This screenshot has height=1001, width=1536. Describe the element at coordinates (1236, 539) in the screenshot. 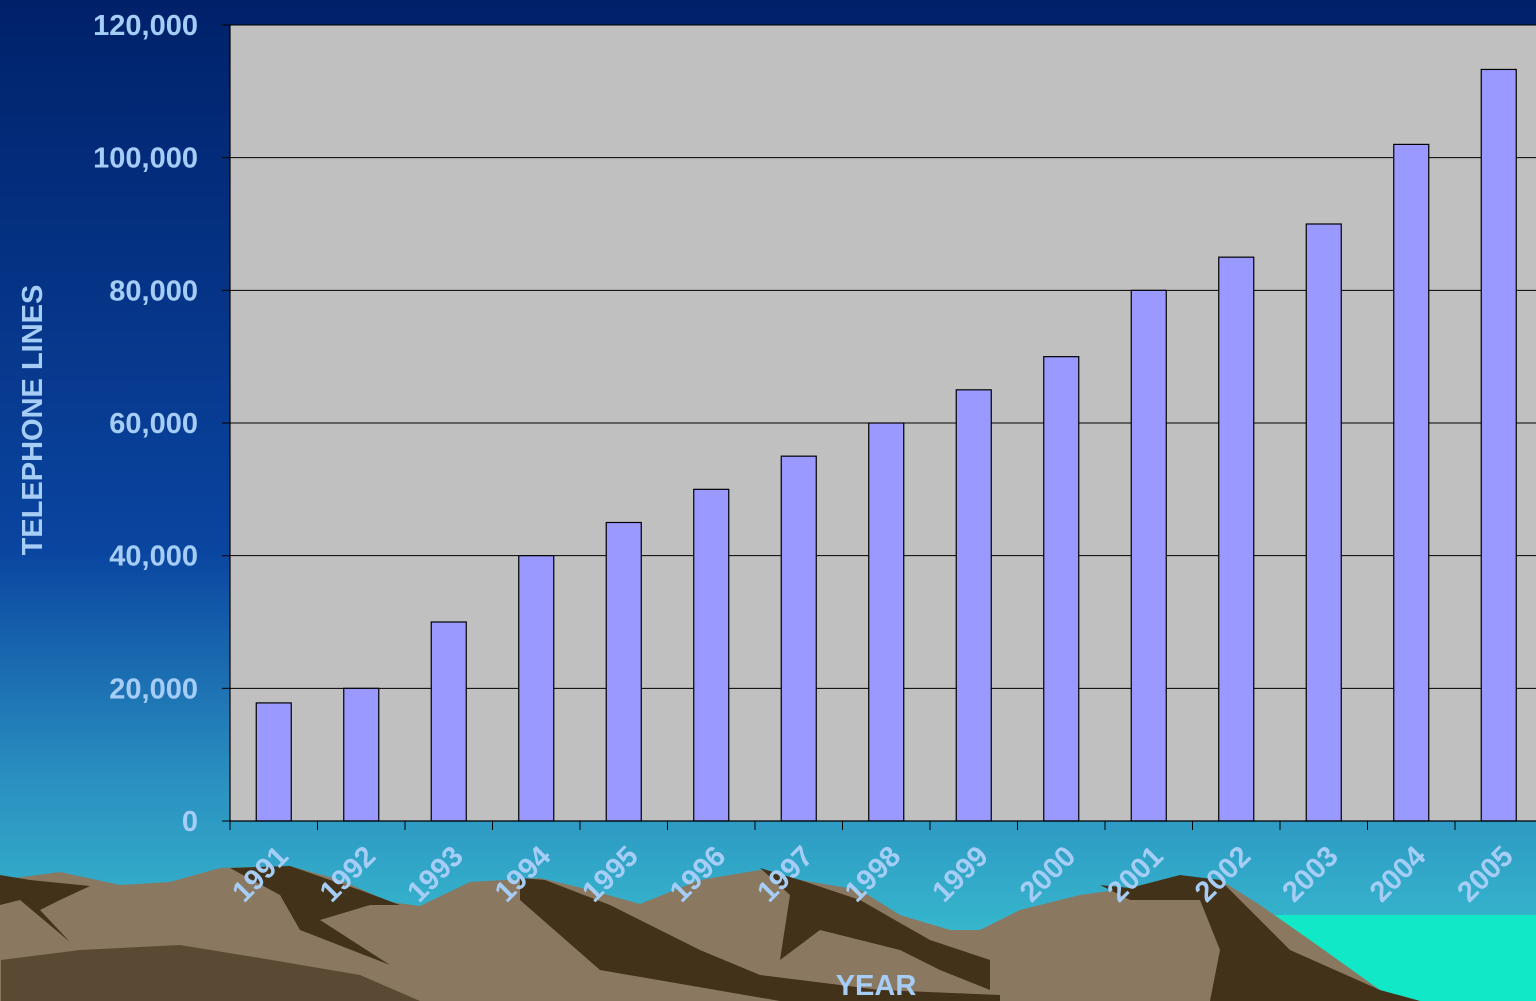

I see `bar-2002` at that location.